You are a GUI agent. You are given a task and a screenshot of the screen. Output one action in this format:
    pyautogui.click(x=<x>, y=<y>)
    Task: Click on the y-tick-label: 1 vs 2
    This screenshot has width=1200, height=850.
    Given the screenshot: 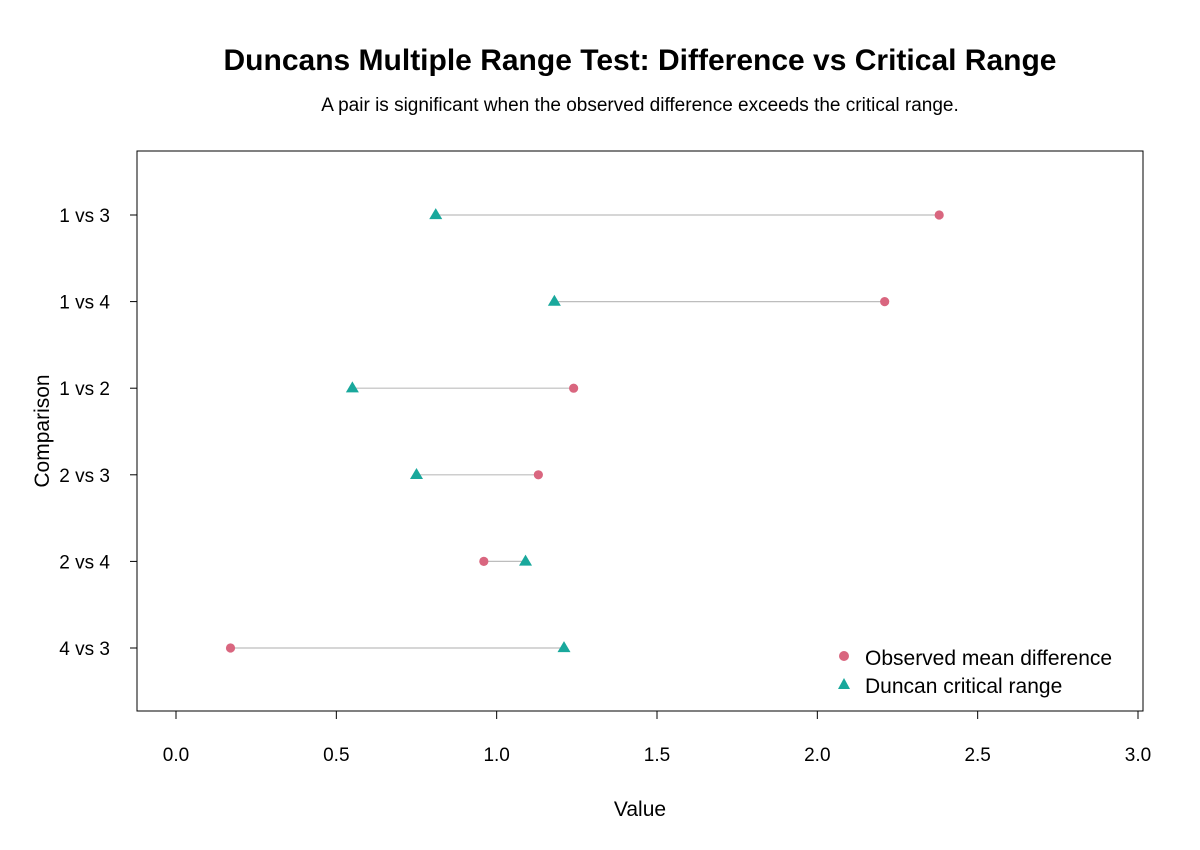 What is the action you would take?
    pyautogui.click(x=84, y=389)
    